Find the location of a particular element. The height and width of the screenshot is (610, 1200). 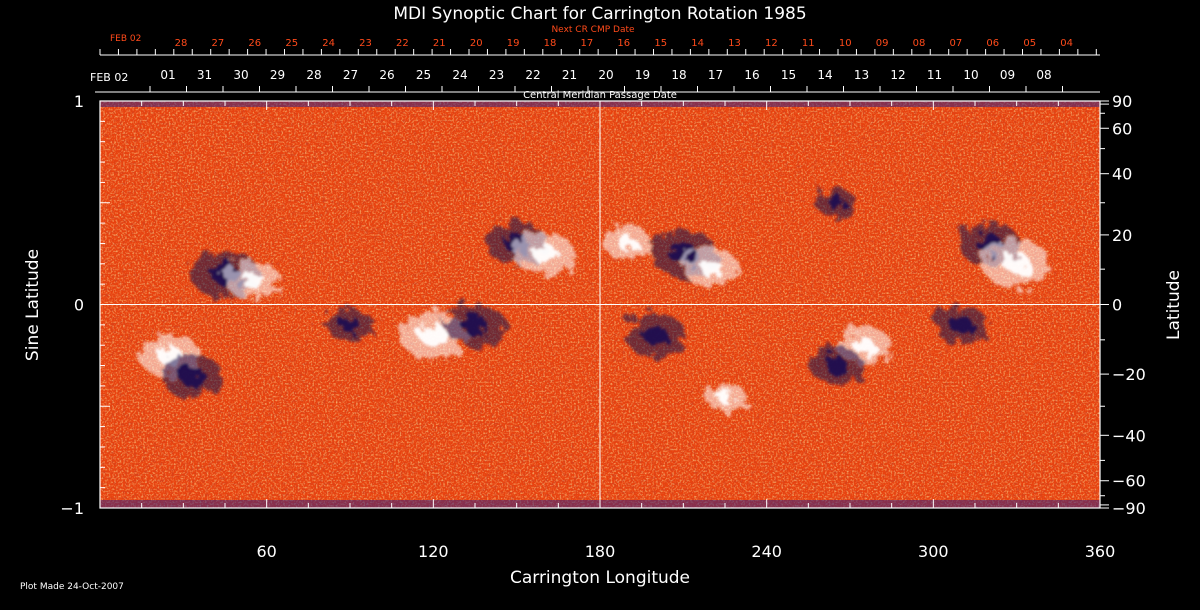

next-cr-date-label: 08 is located at coordinates (919, 43).